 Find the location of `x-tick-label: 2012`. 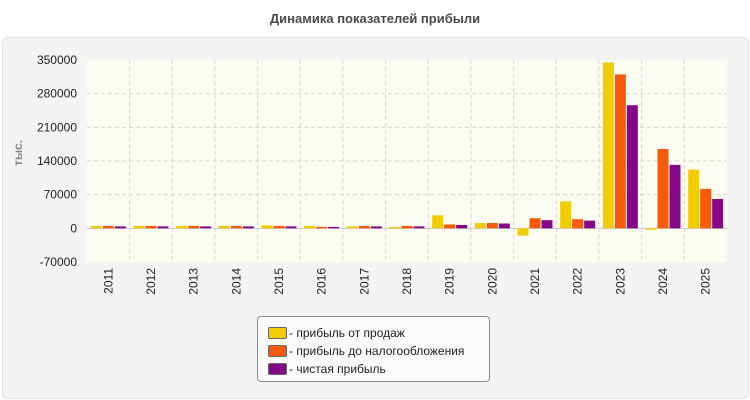

x-tick-label: 2012 is located at coordinates (151, 281).